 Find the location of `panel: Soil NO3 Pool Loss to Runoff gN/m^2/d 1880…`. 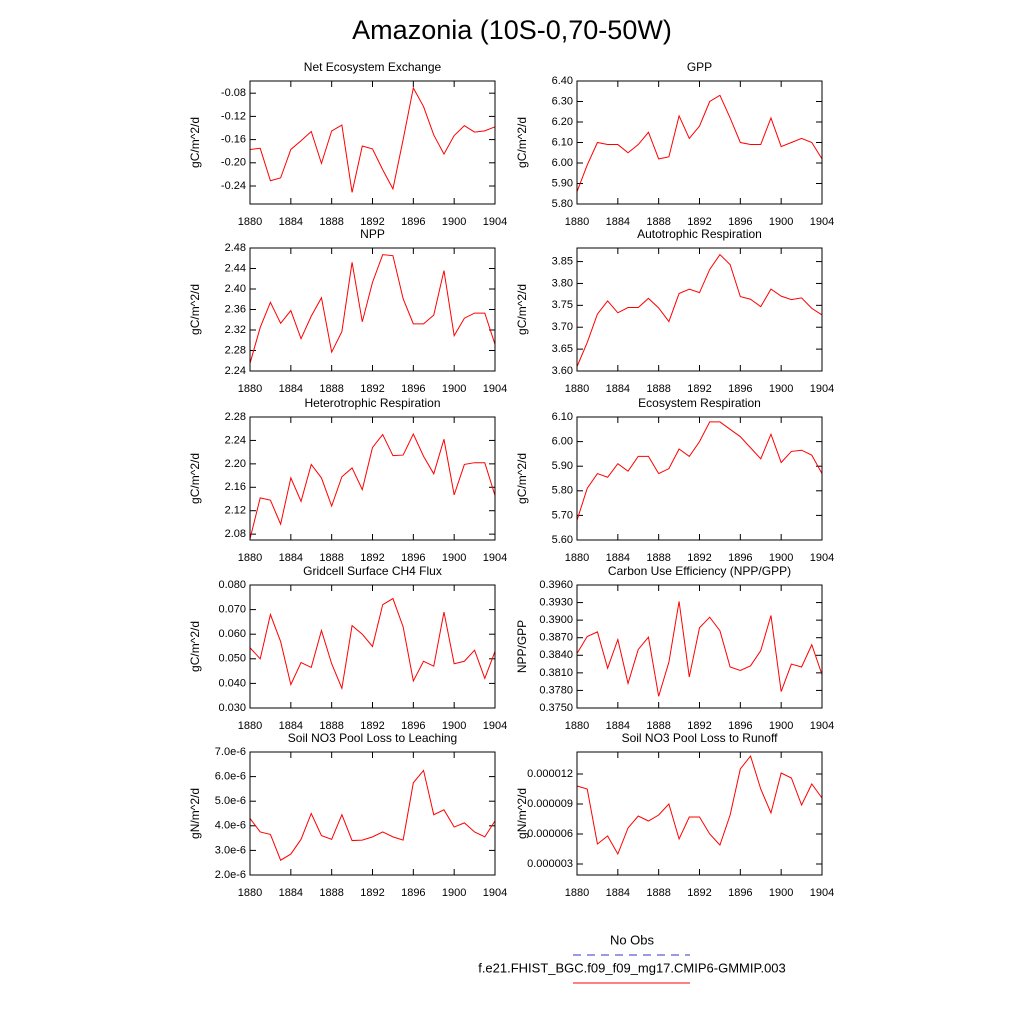

panel: Soil NO3 Pool Loss to Runoff gN/m^2/d 1880… is located at coordinates (674, 815).